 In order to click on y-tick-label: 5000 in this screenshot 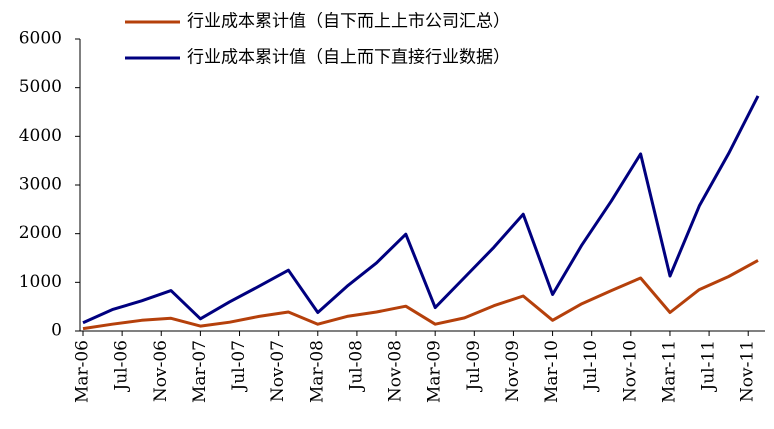, I will do `click(40, 87)`.